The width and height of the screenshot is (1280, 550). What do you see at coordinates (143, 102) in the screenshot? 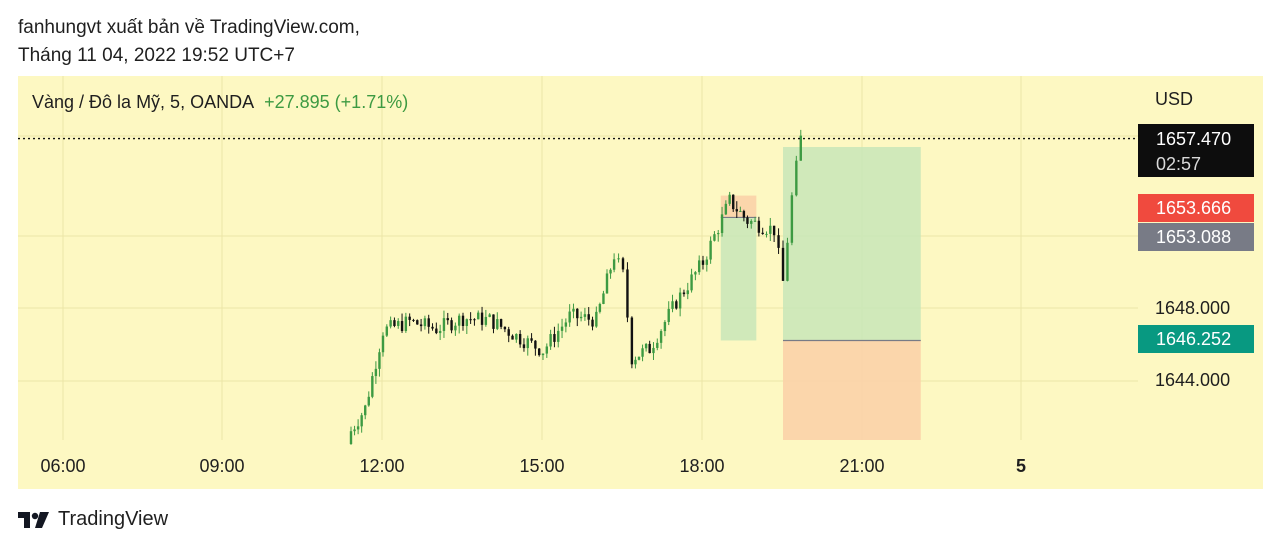
I see `symbol-name: Vàng / Đô la Mỹ, 5, OANDA` at bounding box center [143, 102].